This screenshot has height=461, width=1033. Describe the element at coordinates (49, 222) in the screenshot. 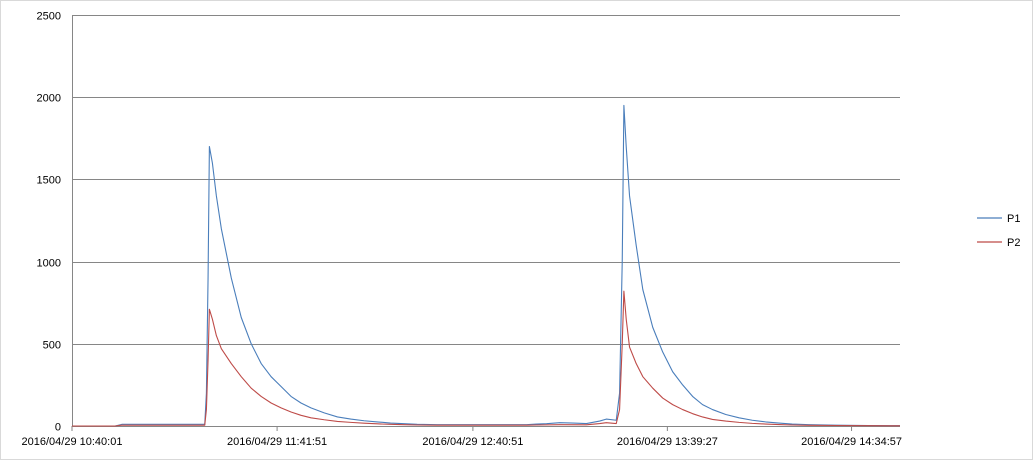

I see `y-axis-ticks: 0 500 1000 1500 2000 2500` at that location.